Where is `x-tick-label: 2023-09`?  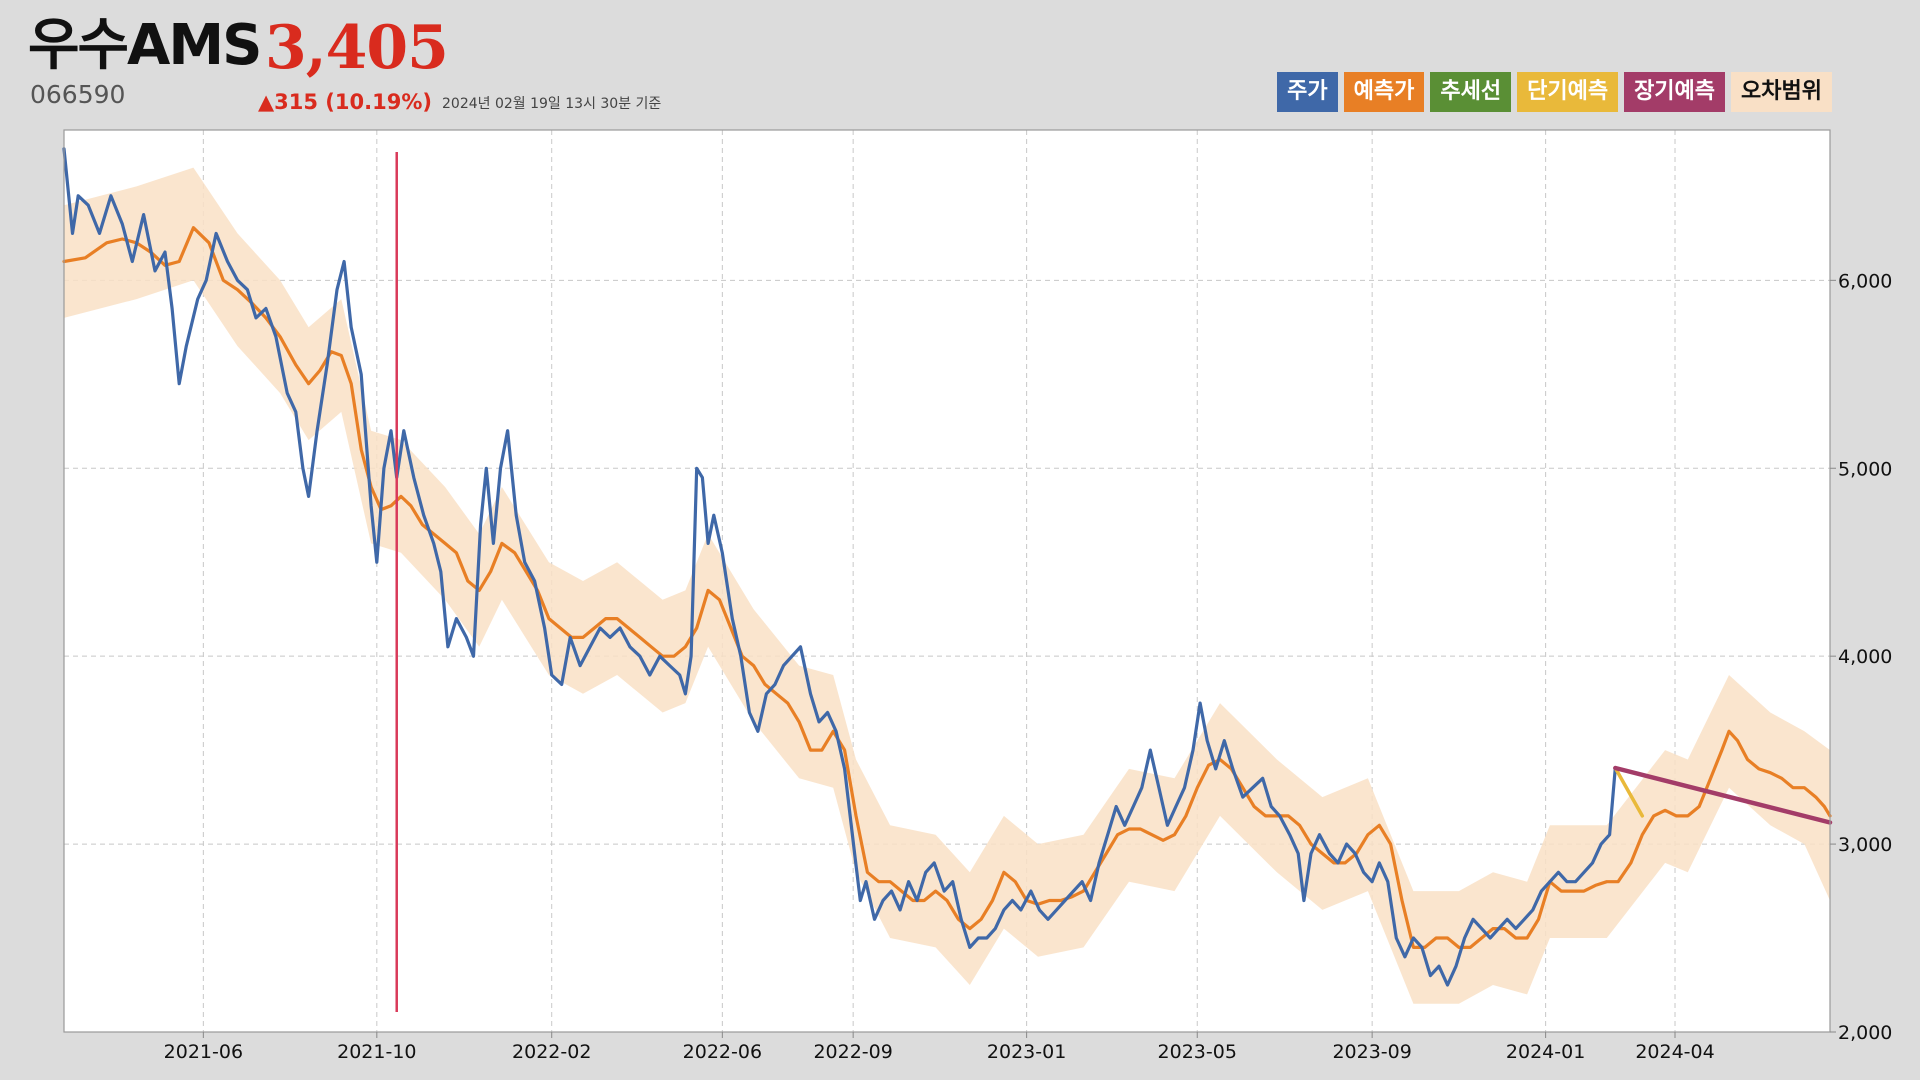
x-tick-label: 2023-09 is located at coordinates (1371, 1052).